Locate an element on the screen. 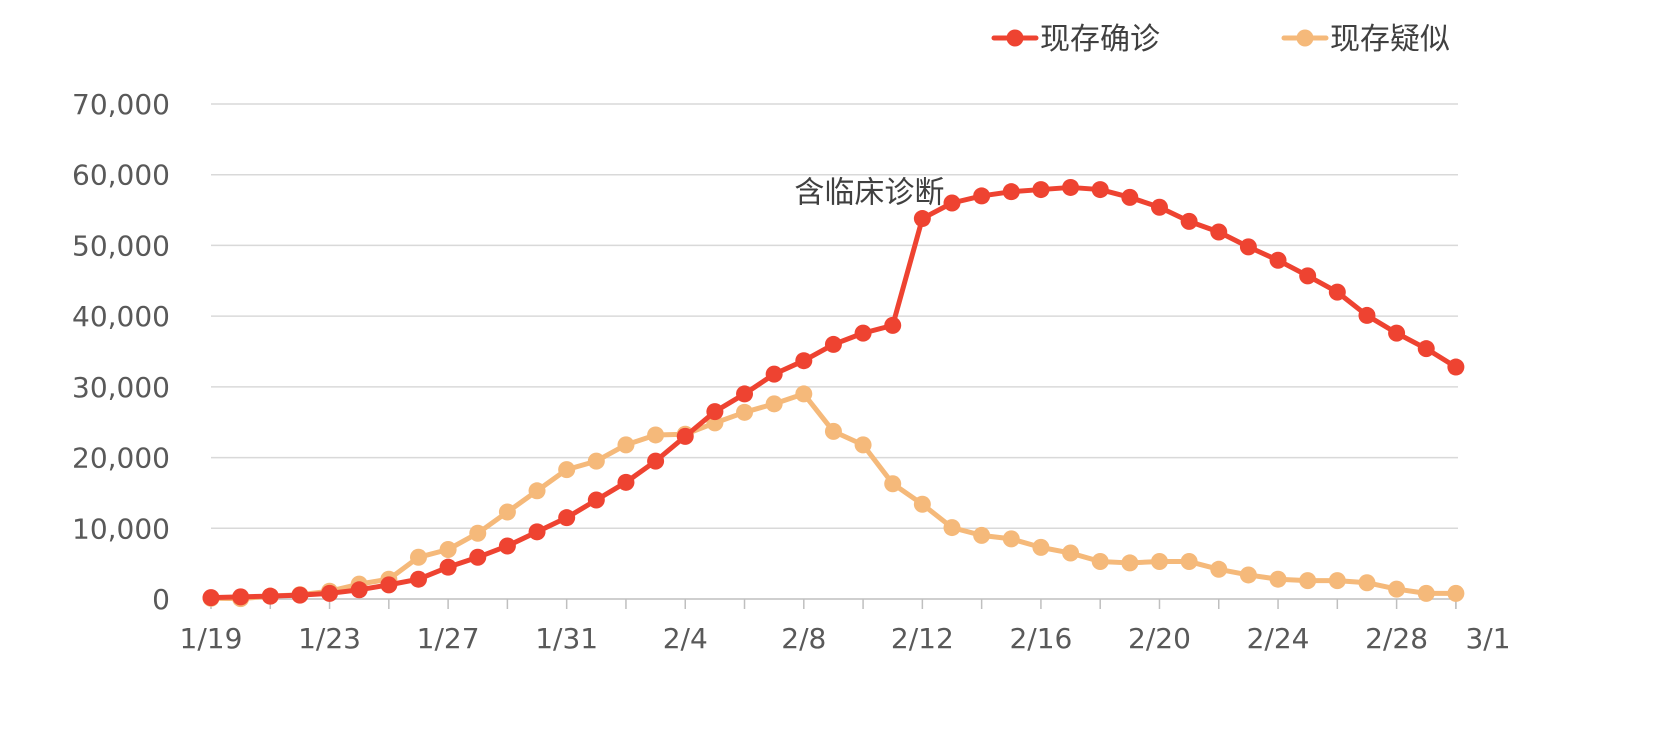  legend-item-2: 现存疑似 is located at coordinates (1367, 39).